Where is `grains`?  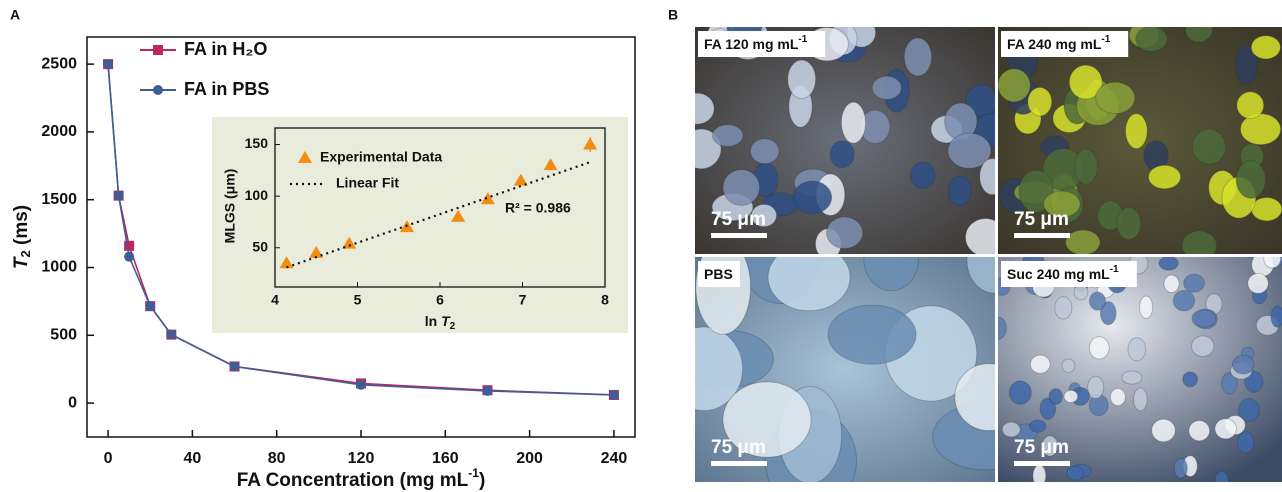
grains is located at coordinates (845, 369).